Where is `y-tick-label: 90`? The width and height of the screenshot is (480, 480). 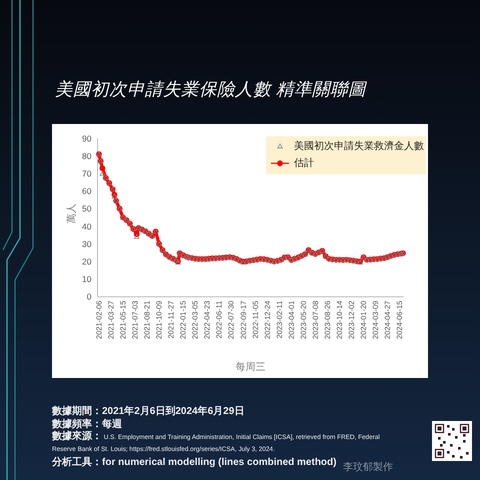
y-tick-label: 90 is located at coordinates (87, 138).